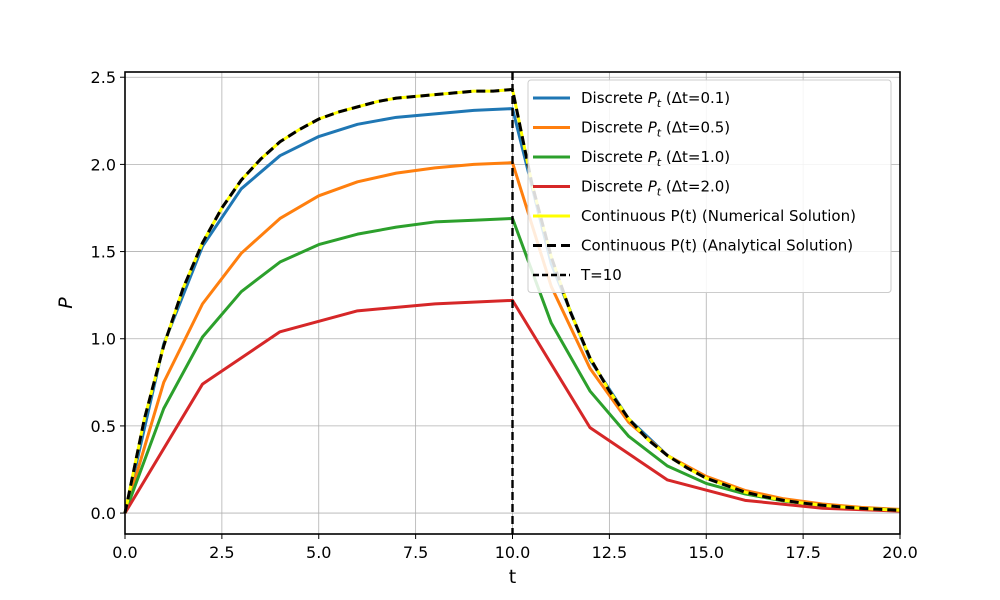 The height and width of the screenshot is (600, 1000). Describe the element at coordinates (512, 577) in the screenshot. I see `x-axis-label: t` at that location.